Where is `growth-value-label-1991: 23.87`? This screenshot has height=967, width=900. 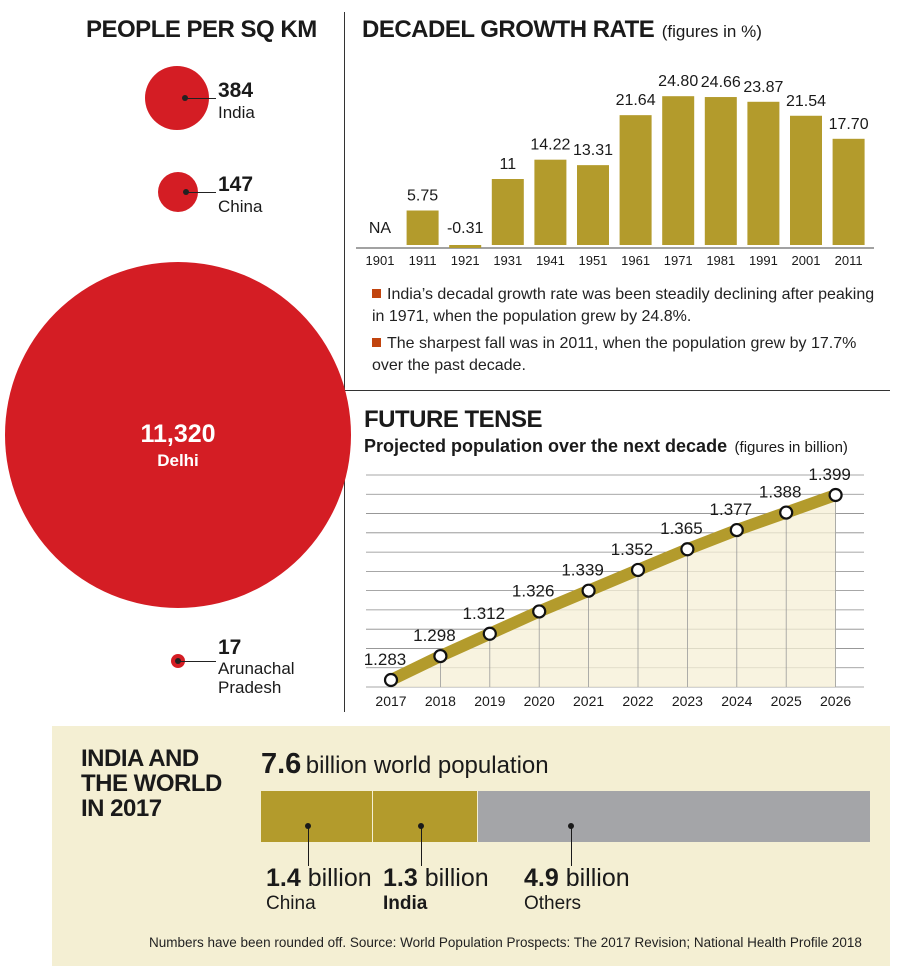
growth-value-label-1991: 23.87 is located at coordinates (763, 87).